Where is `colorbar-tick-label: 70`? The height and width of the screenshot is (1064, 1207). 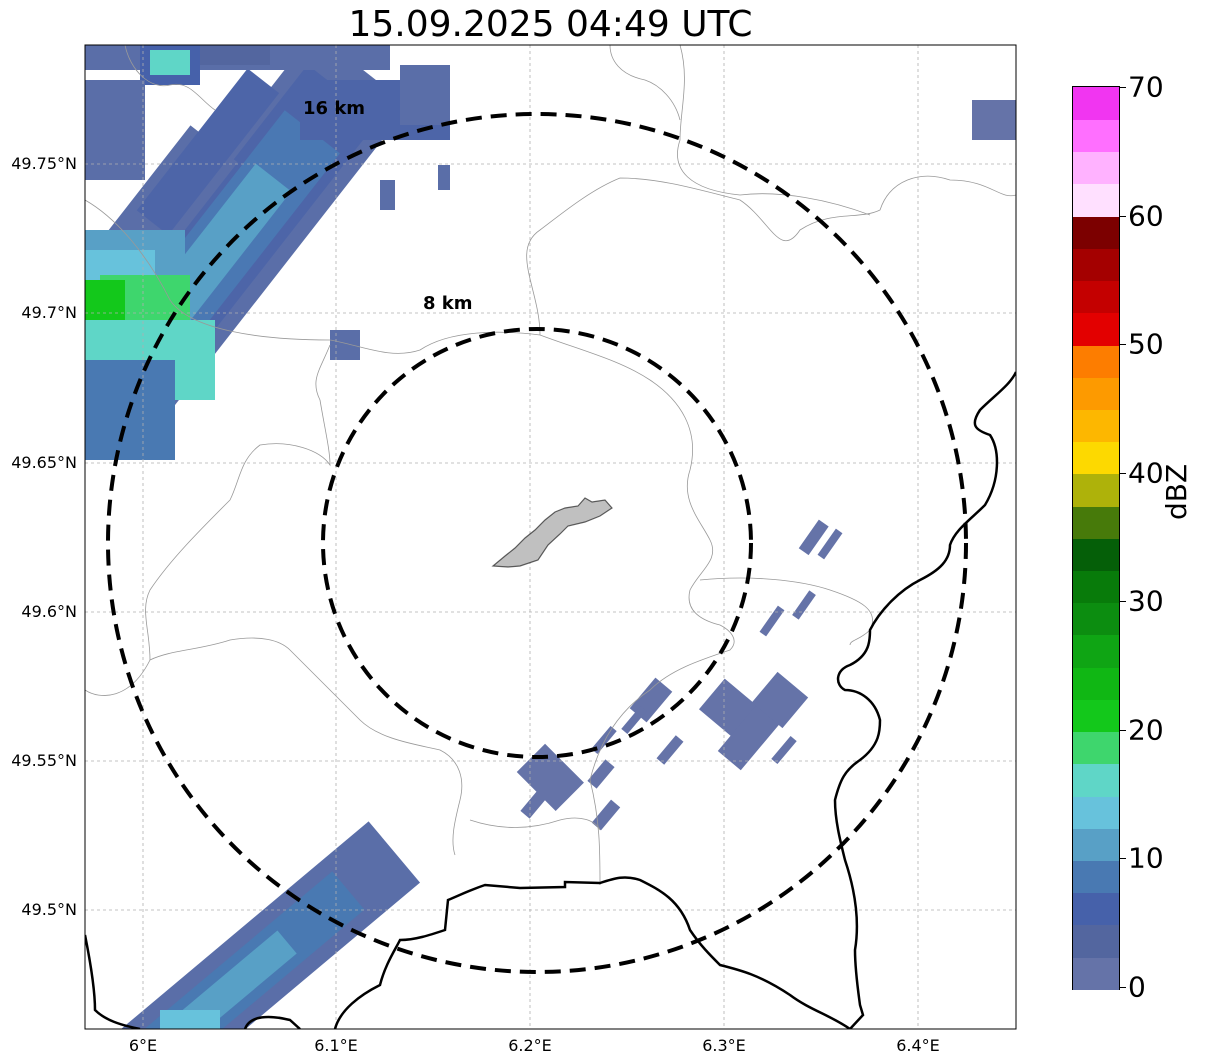
colorbar-tick-label: 70 is located at coordinates (1146, 87).